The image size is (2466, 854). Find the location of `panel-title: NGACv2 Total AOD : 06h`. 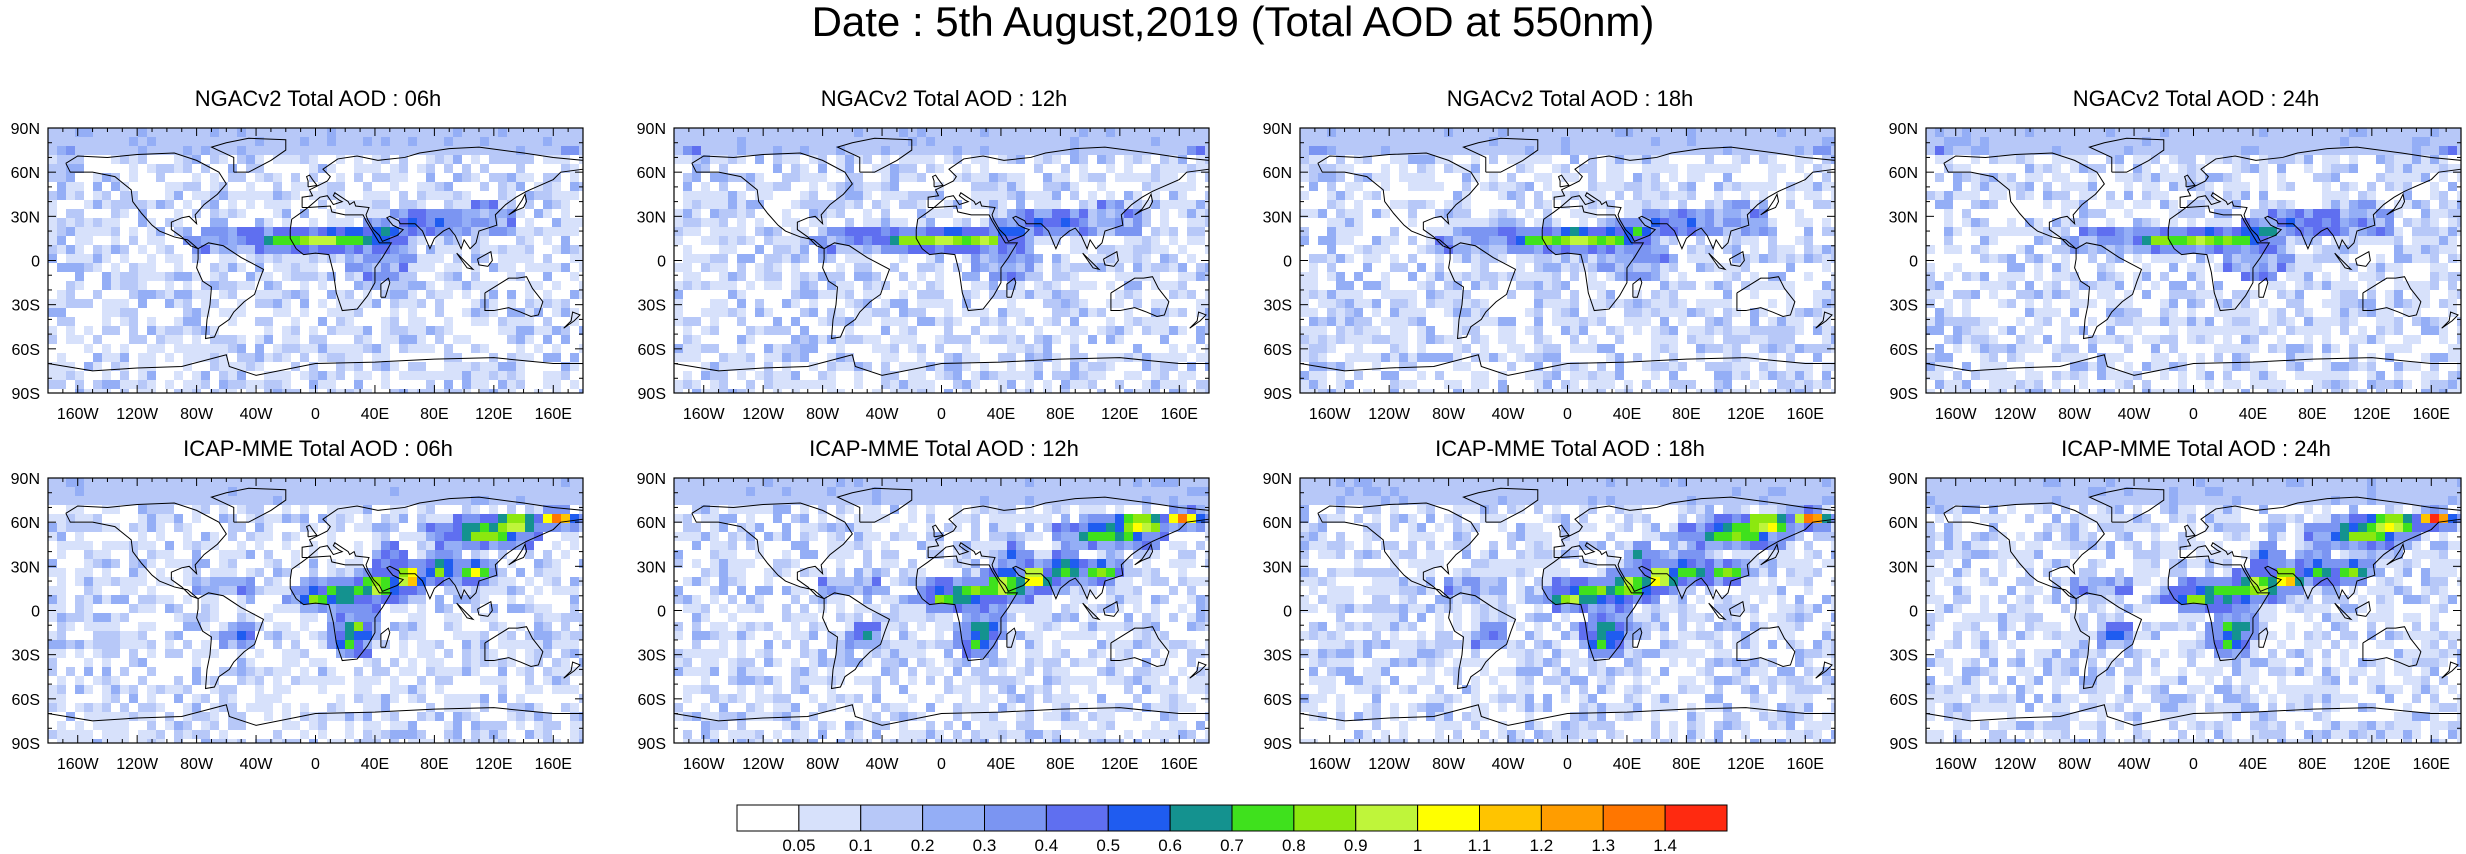

panel-title: NGACv2 Total AOD : 06h is located at coordinates (318, 98).